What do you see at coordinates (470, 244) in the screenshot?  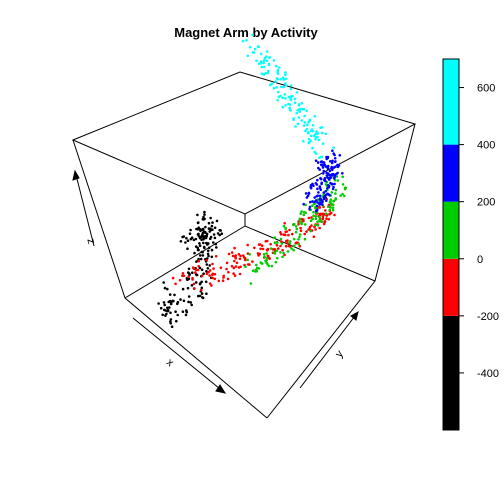 I see `color-key: -400 -200 0 200 400 600` at bounding box center [470, 244].